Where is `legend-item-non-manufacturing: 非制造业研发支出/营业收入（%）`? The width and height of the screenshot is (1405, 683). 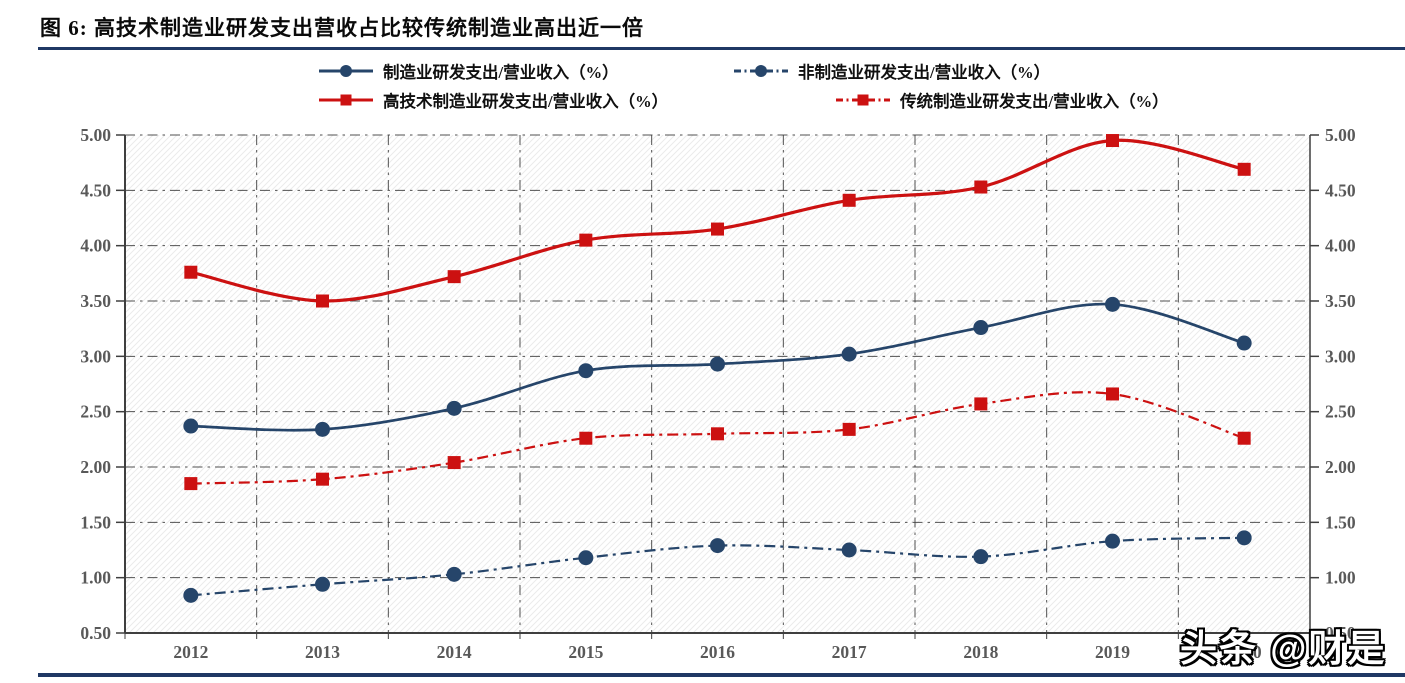 legend-item-non-manufacturing: 非制造业研发支出/营业收入（%） is located at coordinates (891, 71).